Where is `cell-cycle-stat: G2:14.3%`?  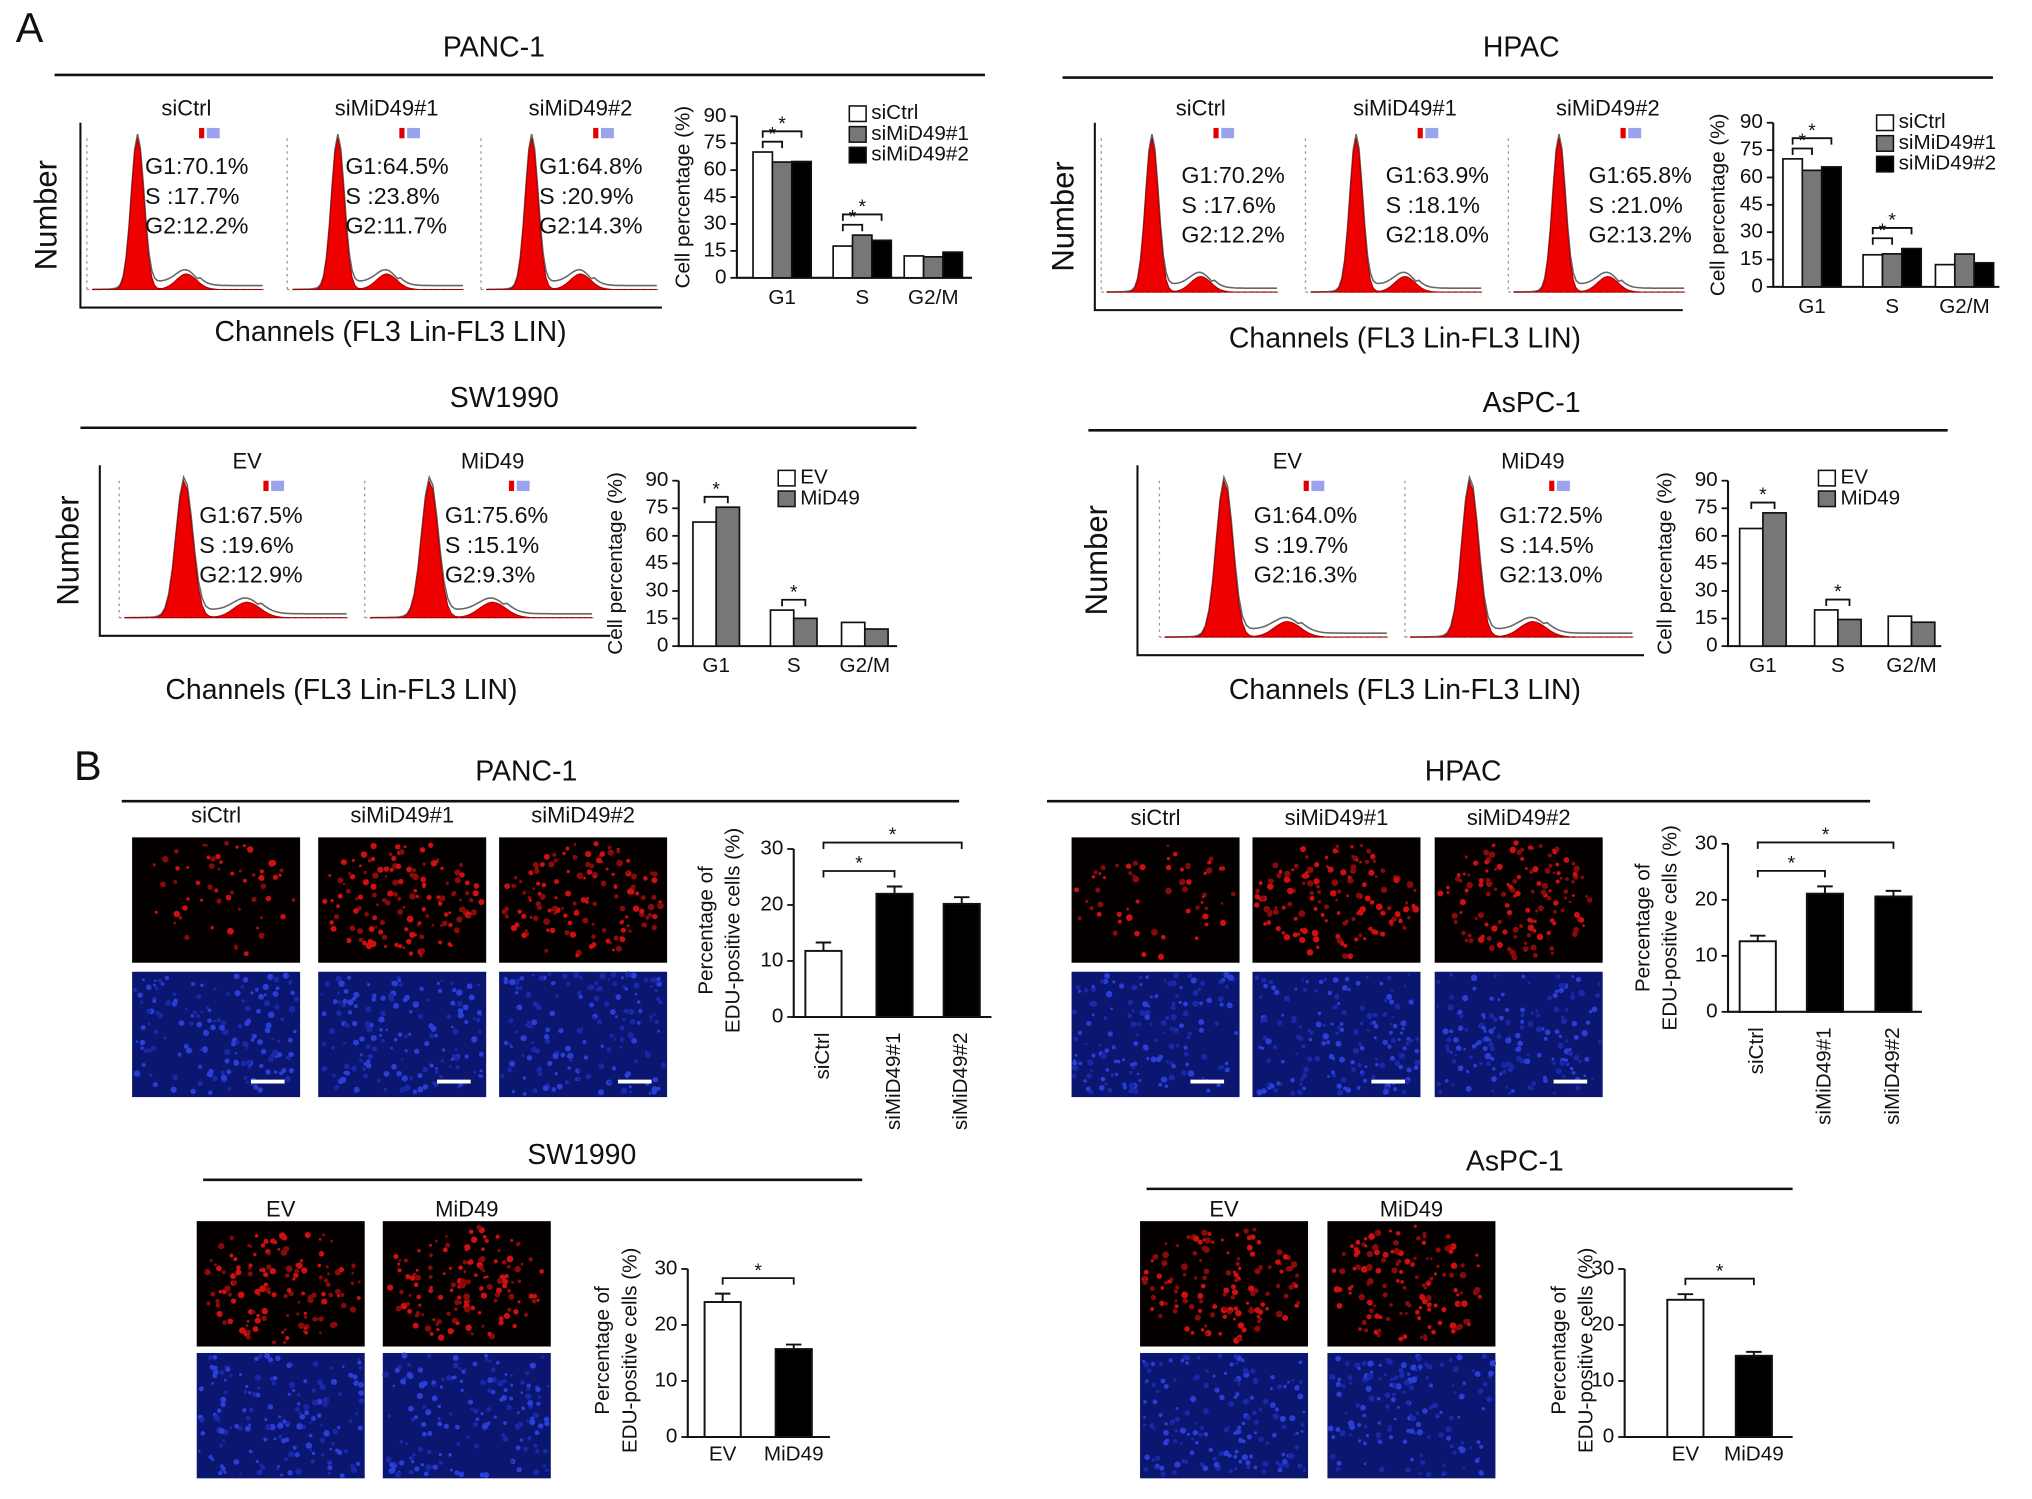 cell-cycle-stat: G2:14.3% is located at coordinates (590, 226).